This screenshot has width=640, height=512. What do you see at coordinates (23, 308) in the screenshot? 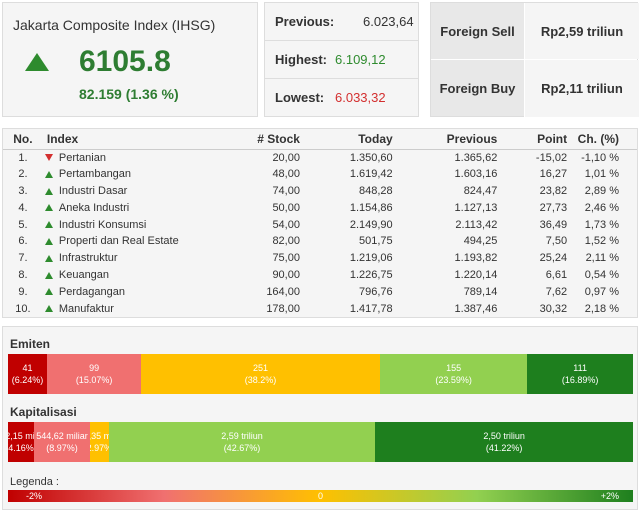
I see `row-no: 10.` at bounding box center [23, 308].